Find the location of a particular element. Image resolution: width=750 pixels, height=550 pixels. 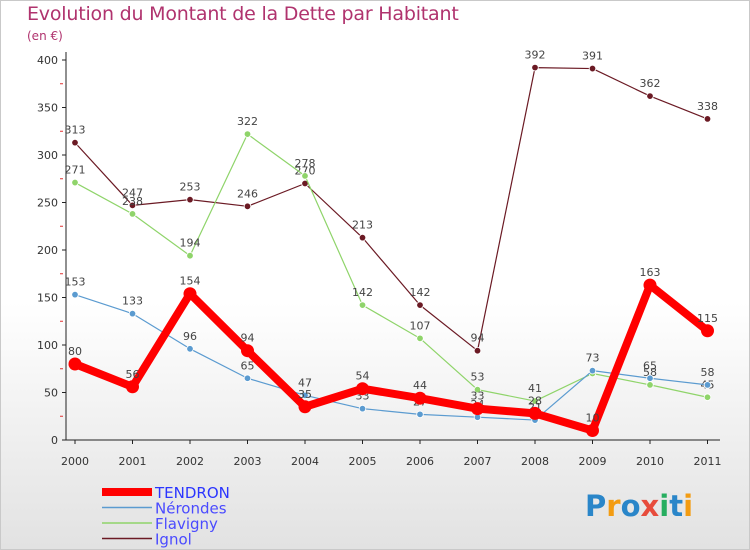

data-label: 194 is located at coordinates (190, 243).